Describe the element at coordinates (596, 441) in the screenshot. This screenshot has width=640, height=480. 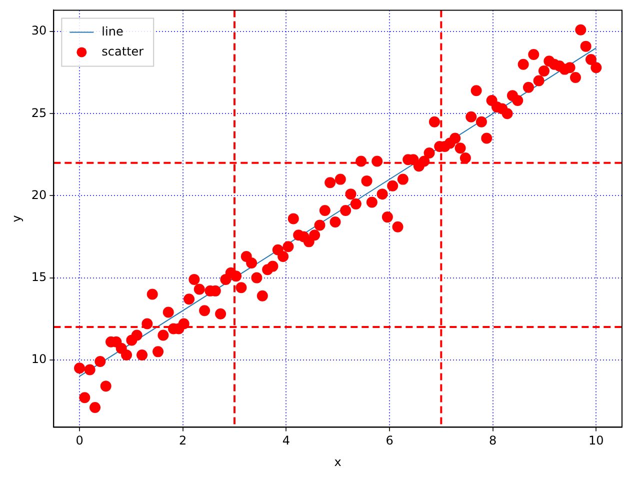
I see `x-tick-label: 10` at that location.